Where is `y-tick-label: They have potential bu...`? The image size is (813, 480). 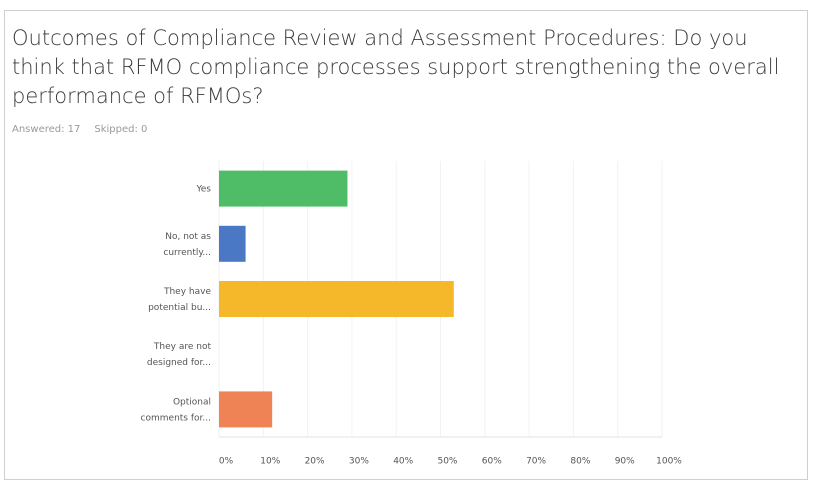 y-tick-label: They have potential bu... is located at coordinates (179, 300).